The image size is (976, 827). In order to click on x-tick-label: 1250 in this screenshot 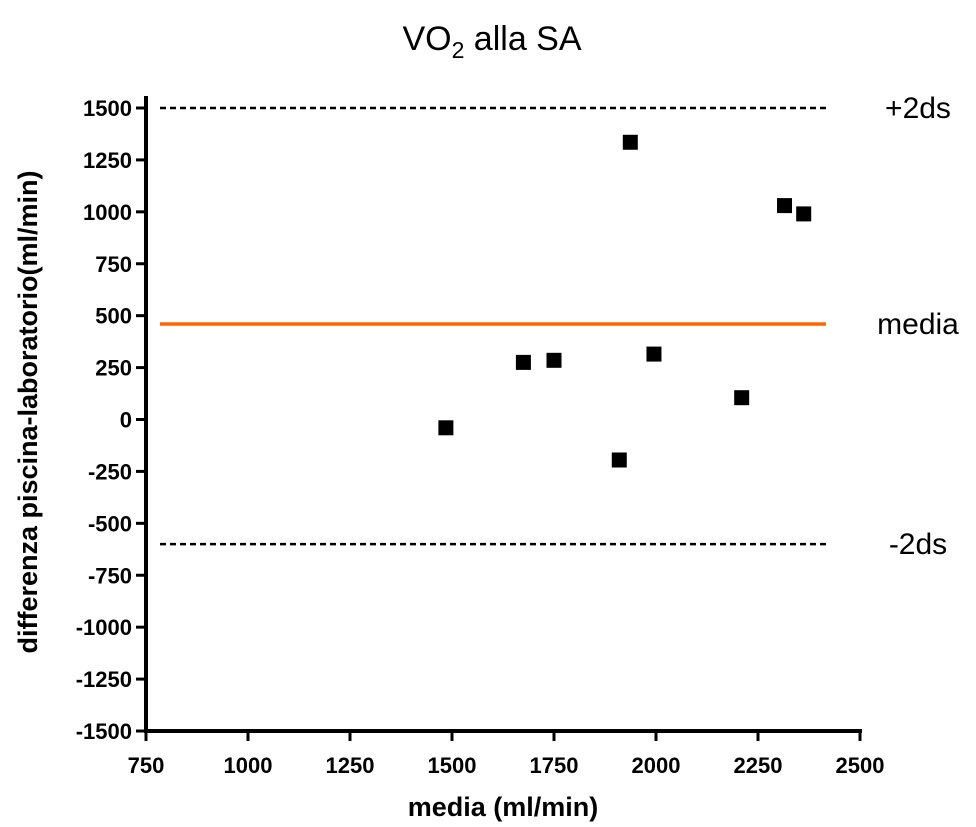, I will do `click(350, 765)`.